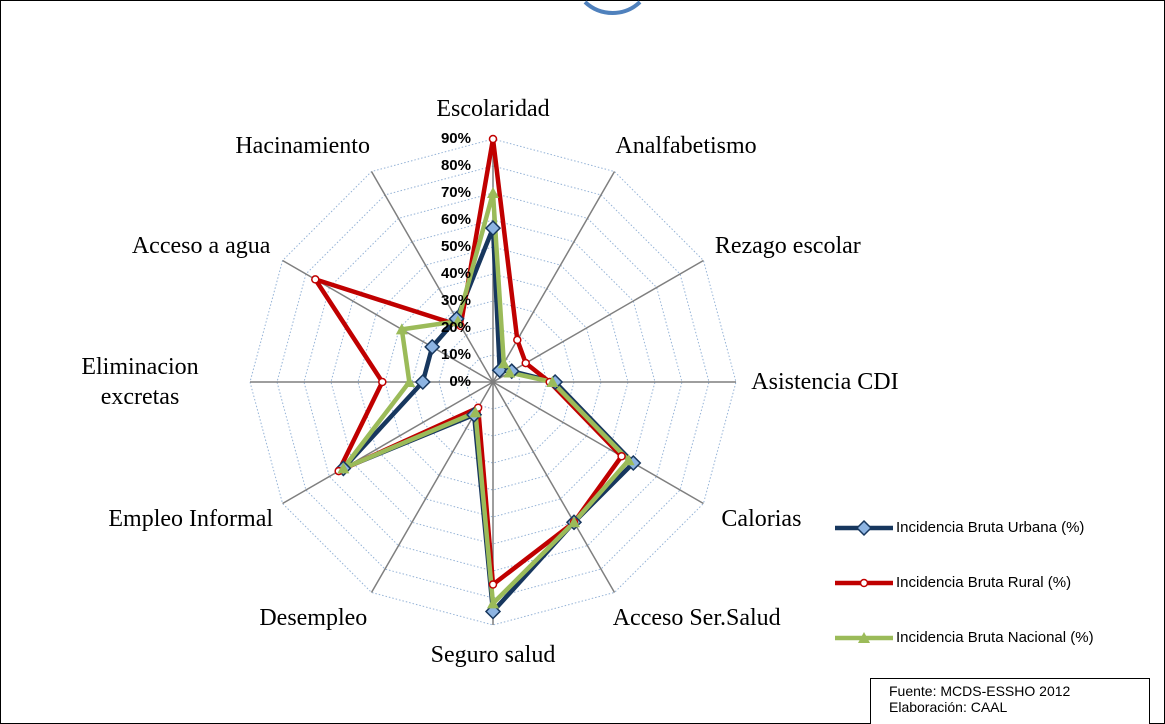 The height and width of the screenshot is (724, 1165). Describe the element at coordinates (761, 518) in the screenshot. I see `category-label: Calorias` at that location.